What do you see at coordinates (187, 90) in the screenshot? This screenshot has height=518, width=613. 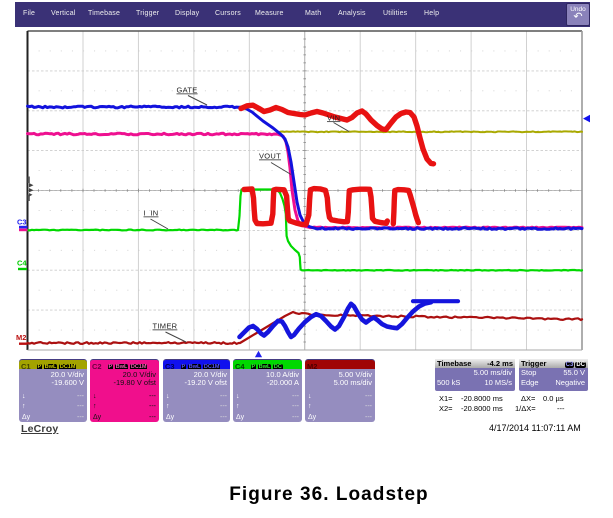 I see `svg-text: GATE` at bounding box center [187, 90].